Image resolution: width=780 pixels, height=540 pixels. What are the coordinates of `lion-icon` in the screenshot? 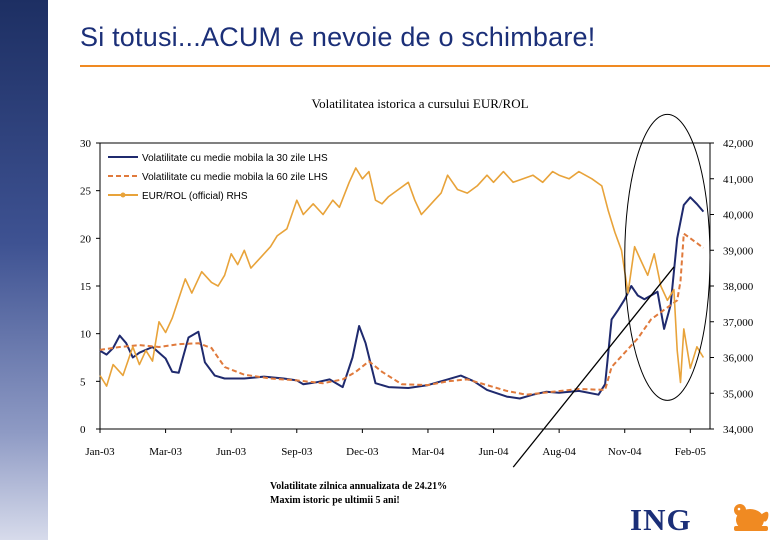 It's located at (751, 517).